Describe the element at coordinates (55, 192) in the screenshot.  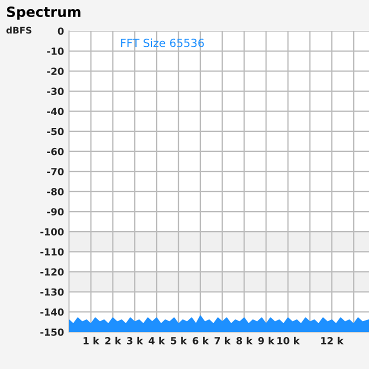
I see `y-tick-label: -80` at that location.